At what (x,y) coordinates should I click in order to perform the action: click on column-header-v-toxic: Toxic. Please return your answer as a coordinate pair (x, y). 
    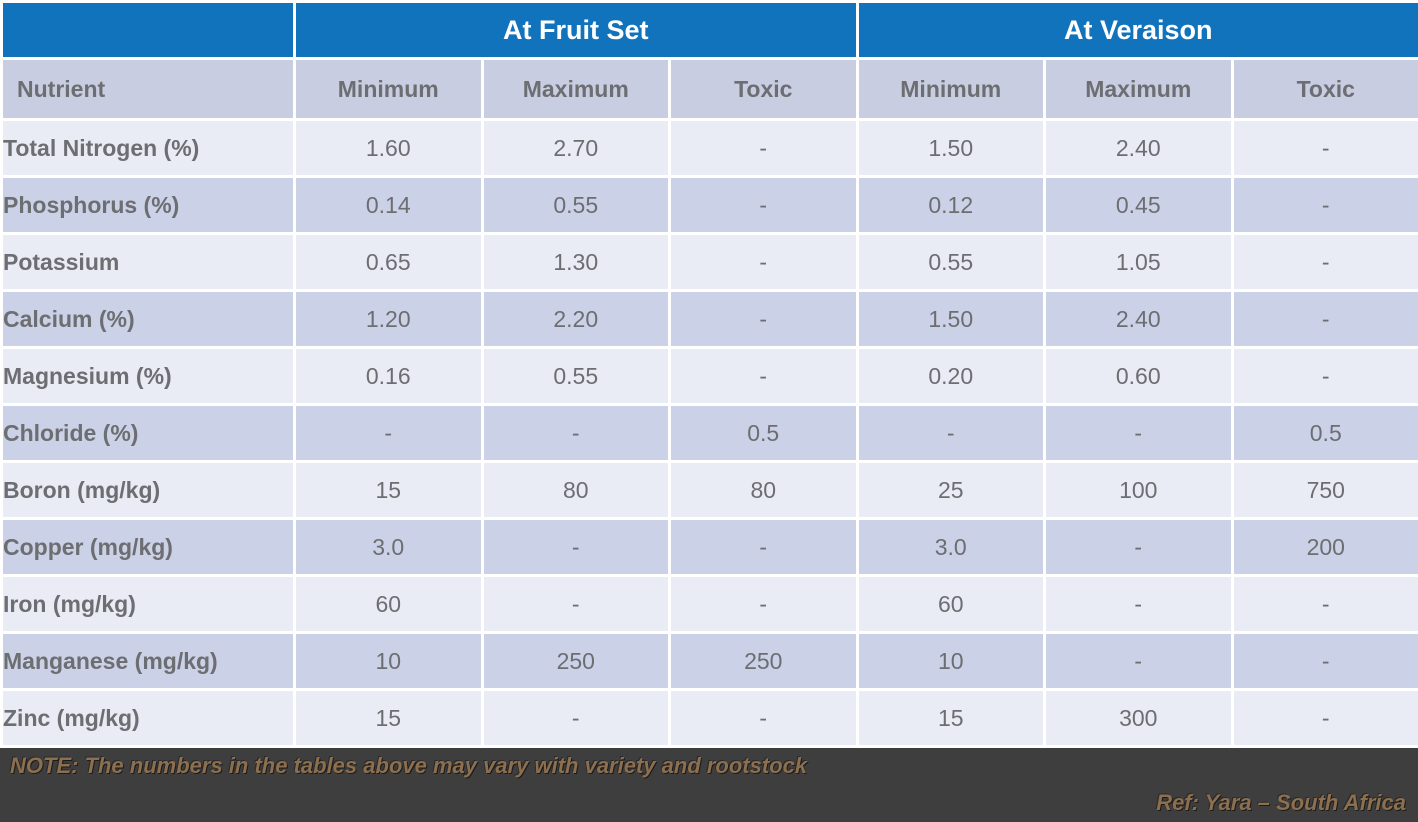
    Looking at the image, I should click on (1324, 89).